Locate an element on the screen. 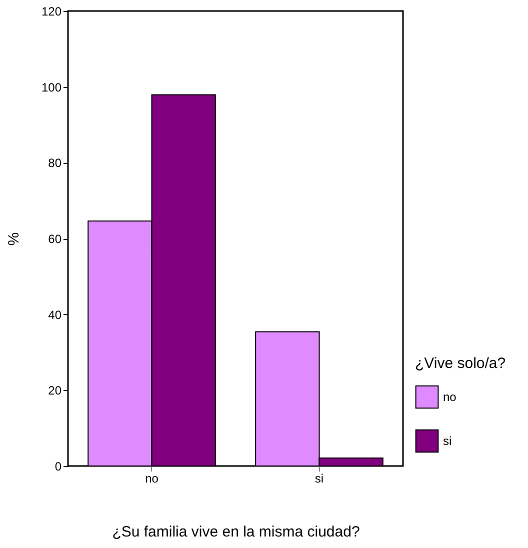  y-tick-label: 0 is located at coordinates (58, 467).